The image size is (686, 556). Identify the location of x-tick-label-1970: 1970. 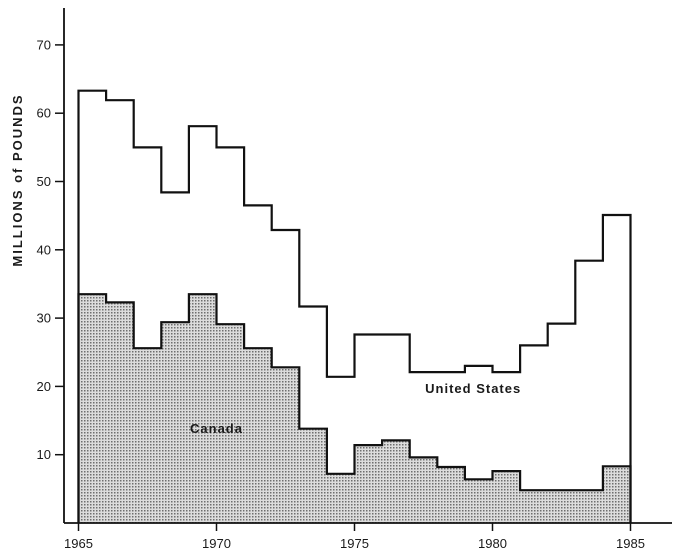
(216, 543).